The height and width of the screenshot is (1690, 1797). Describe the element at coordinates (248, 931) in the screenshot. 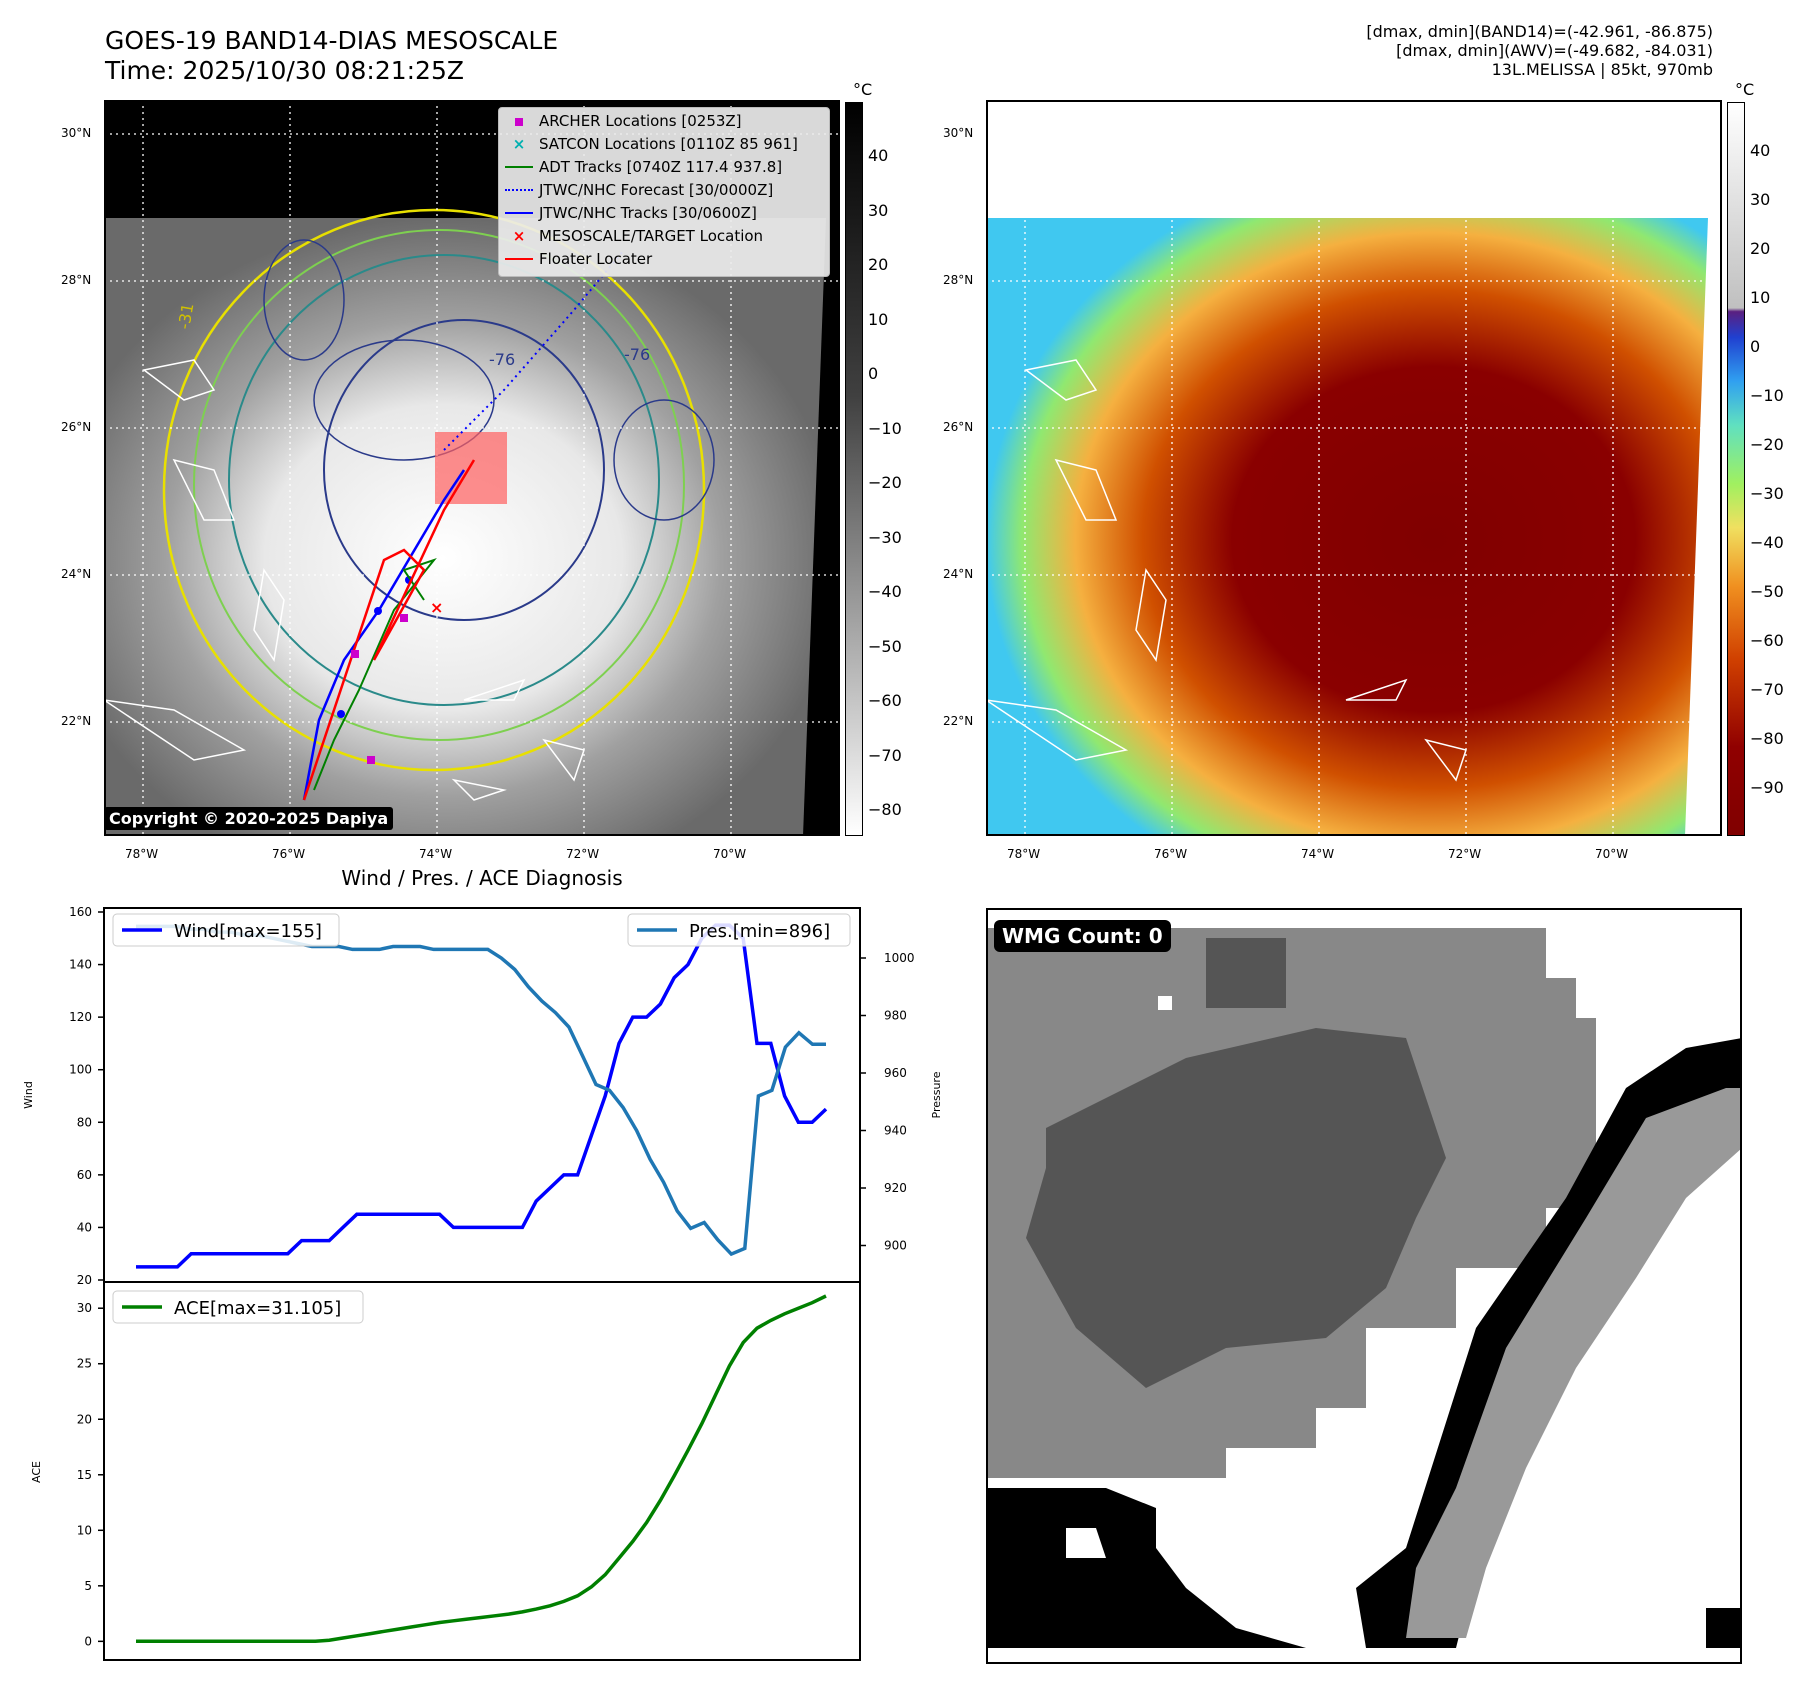

I see `wind-legend-label: Wind[max=155]` at that location.